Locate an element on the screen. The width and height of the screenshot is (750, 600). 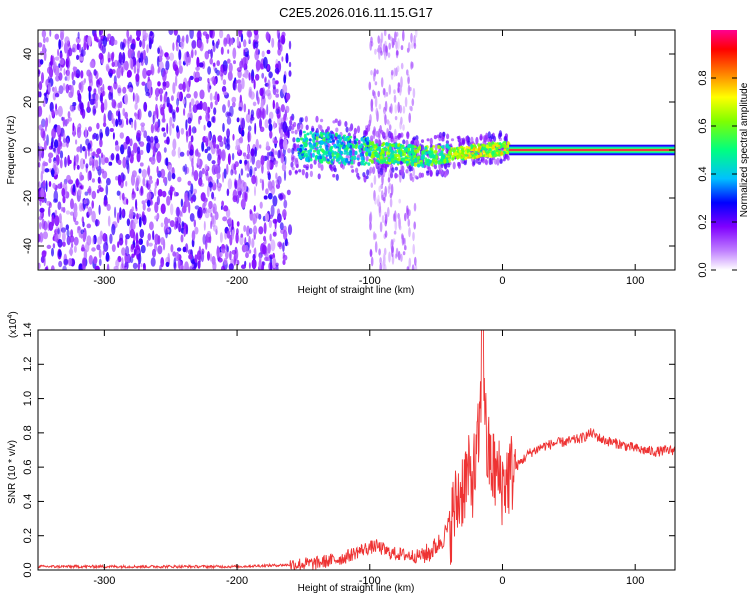
x-tick-label: -100 is located at coordinates (370, 281).